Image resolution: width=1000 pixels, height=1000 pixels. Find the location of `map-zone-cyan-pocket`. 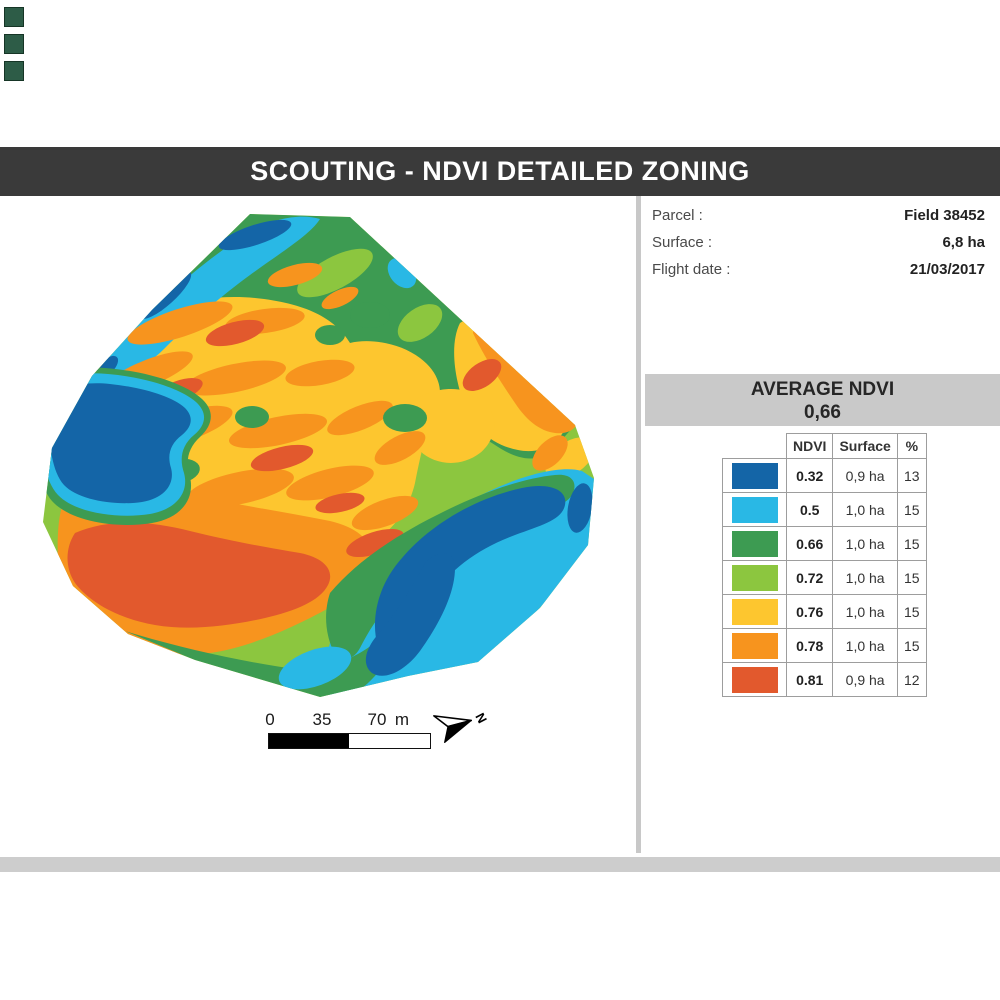

map-zone-cyan-pocket is located at coordinates (315, 668).